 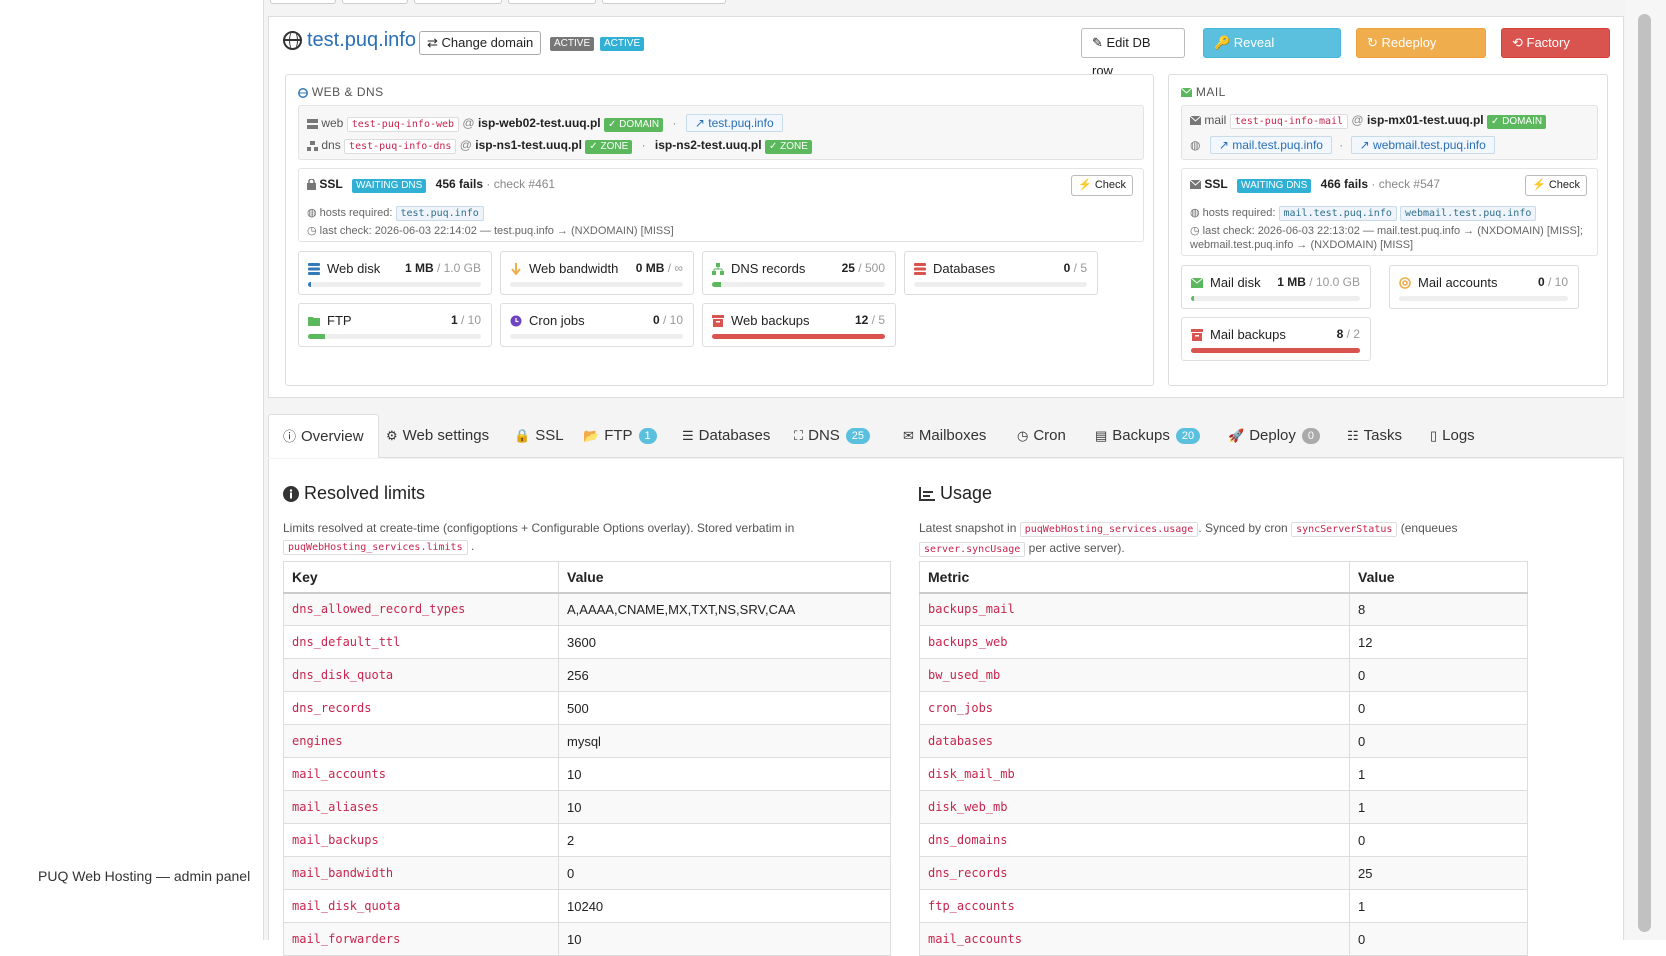 I want to click on hosts-required-label: hosts required:, so click(x=1239, y=213).